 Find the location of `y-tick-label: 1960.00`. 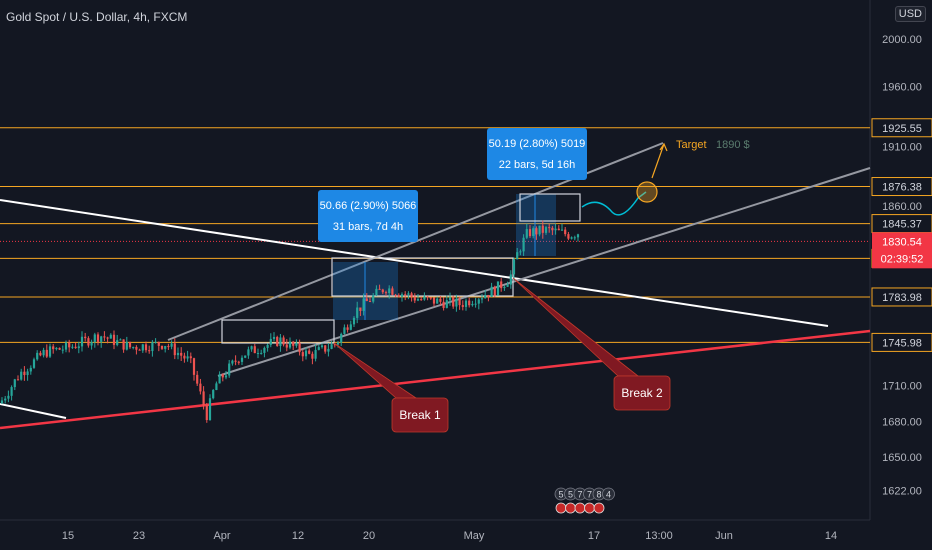

y-tick-label: 1960.00 is located at coordinates (902, 88).